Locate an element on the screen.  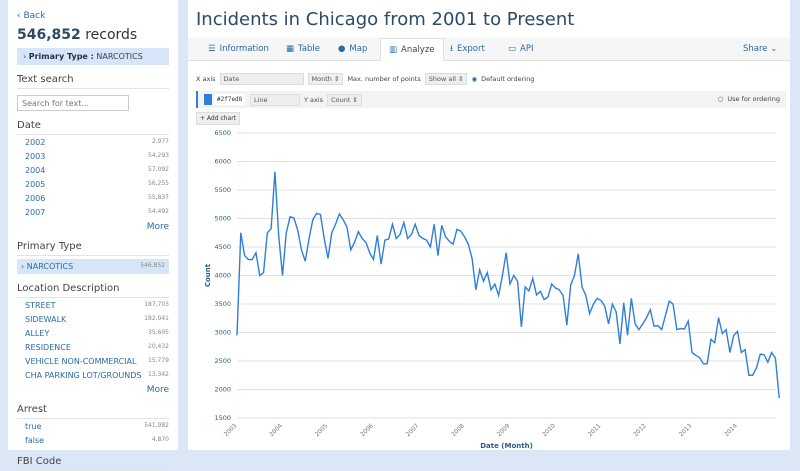
location-more-link: More is located at coordinates (93, 390).